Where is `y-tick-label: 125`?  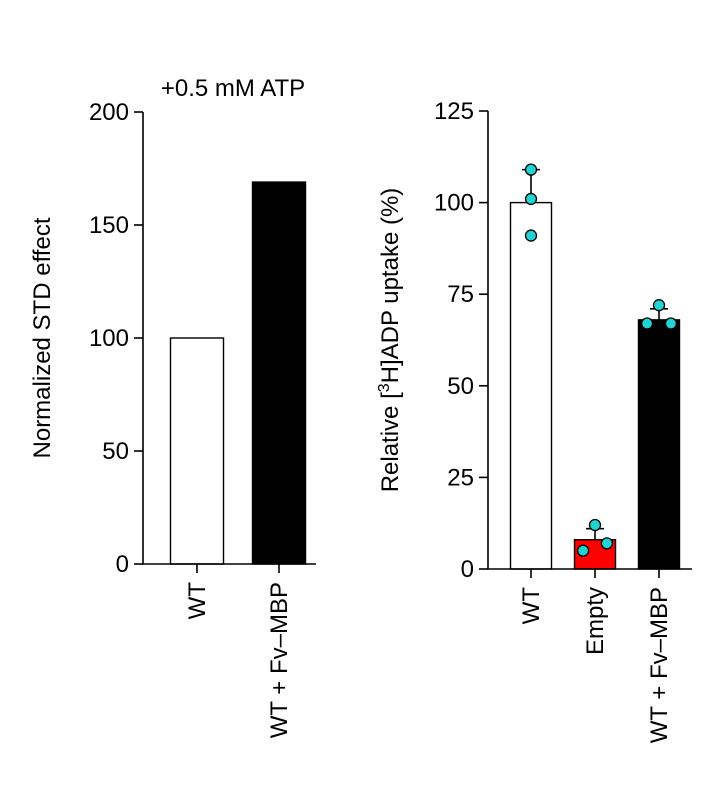 y-tick-label: 125 is located at coordinates (454, 111).